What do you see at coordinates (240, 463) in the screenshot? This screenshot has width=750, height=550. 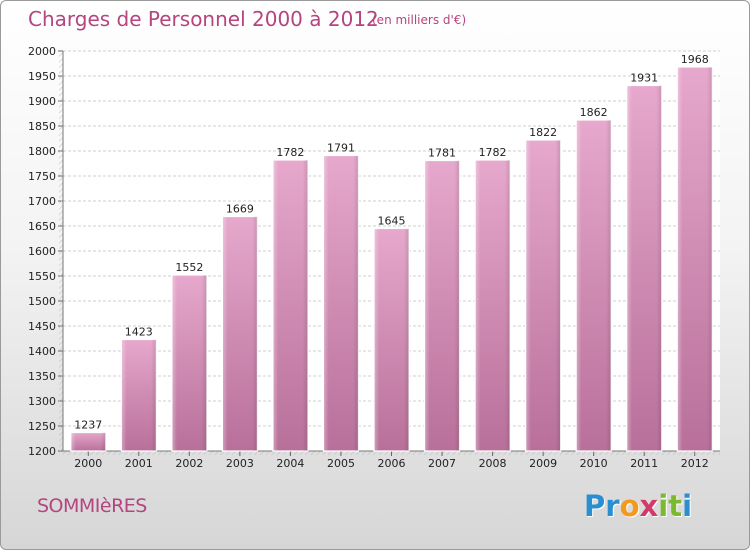 I see `x-tick-label-2003: 2003` at bounding box center [240, 463].